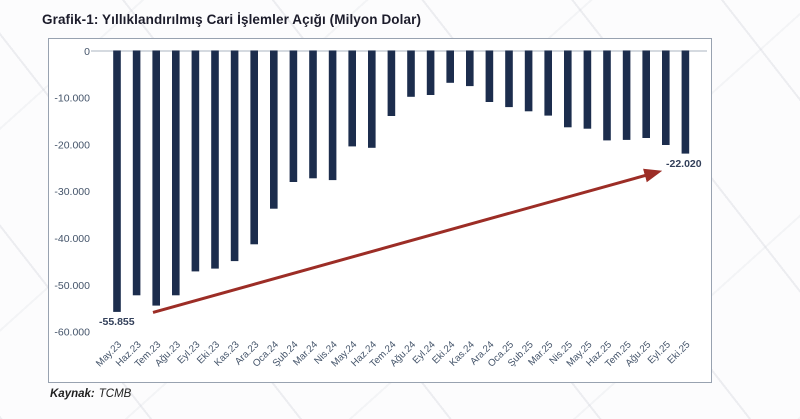  I want to click on bar-Haz.25, so click(607, 95).